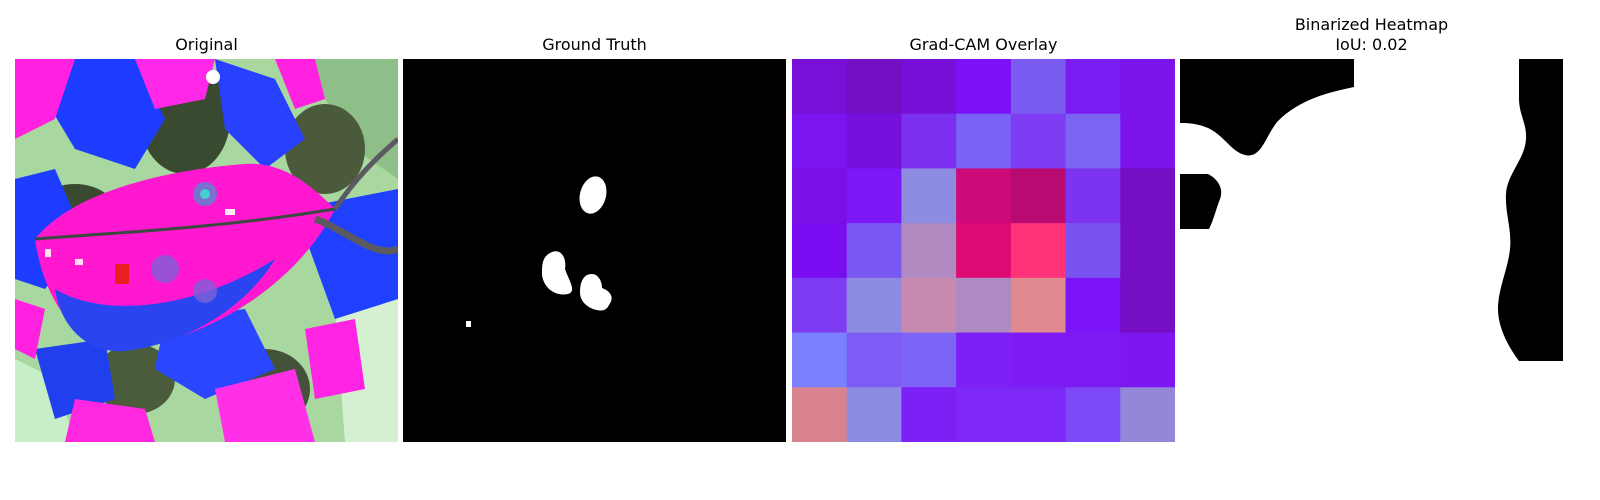 The image size is (1600, 500). What do you see at coordinates (1371, 44) in the screenshot?
I see `iou-label: IoU: 0.02` at bounding box center [1371, 44].